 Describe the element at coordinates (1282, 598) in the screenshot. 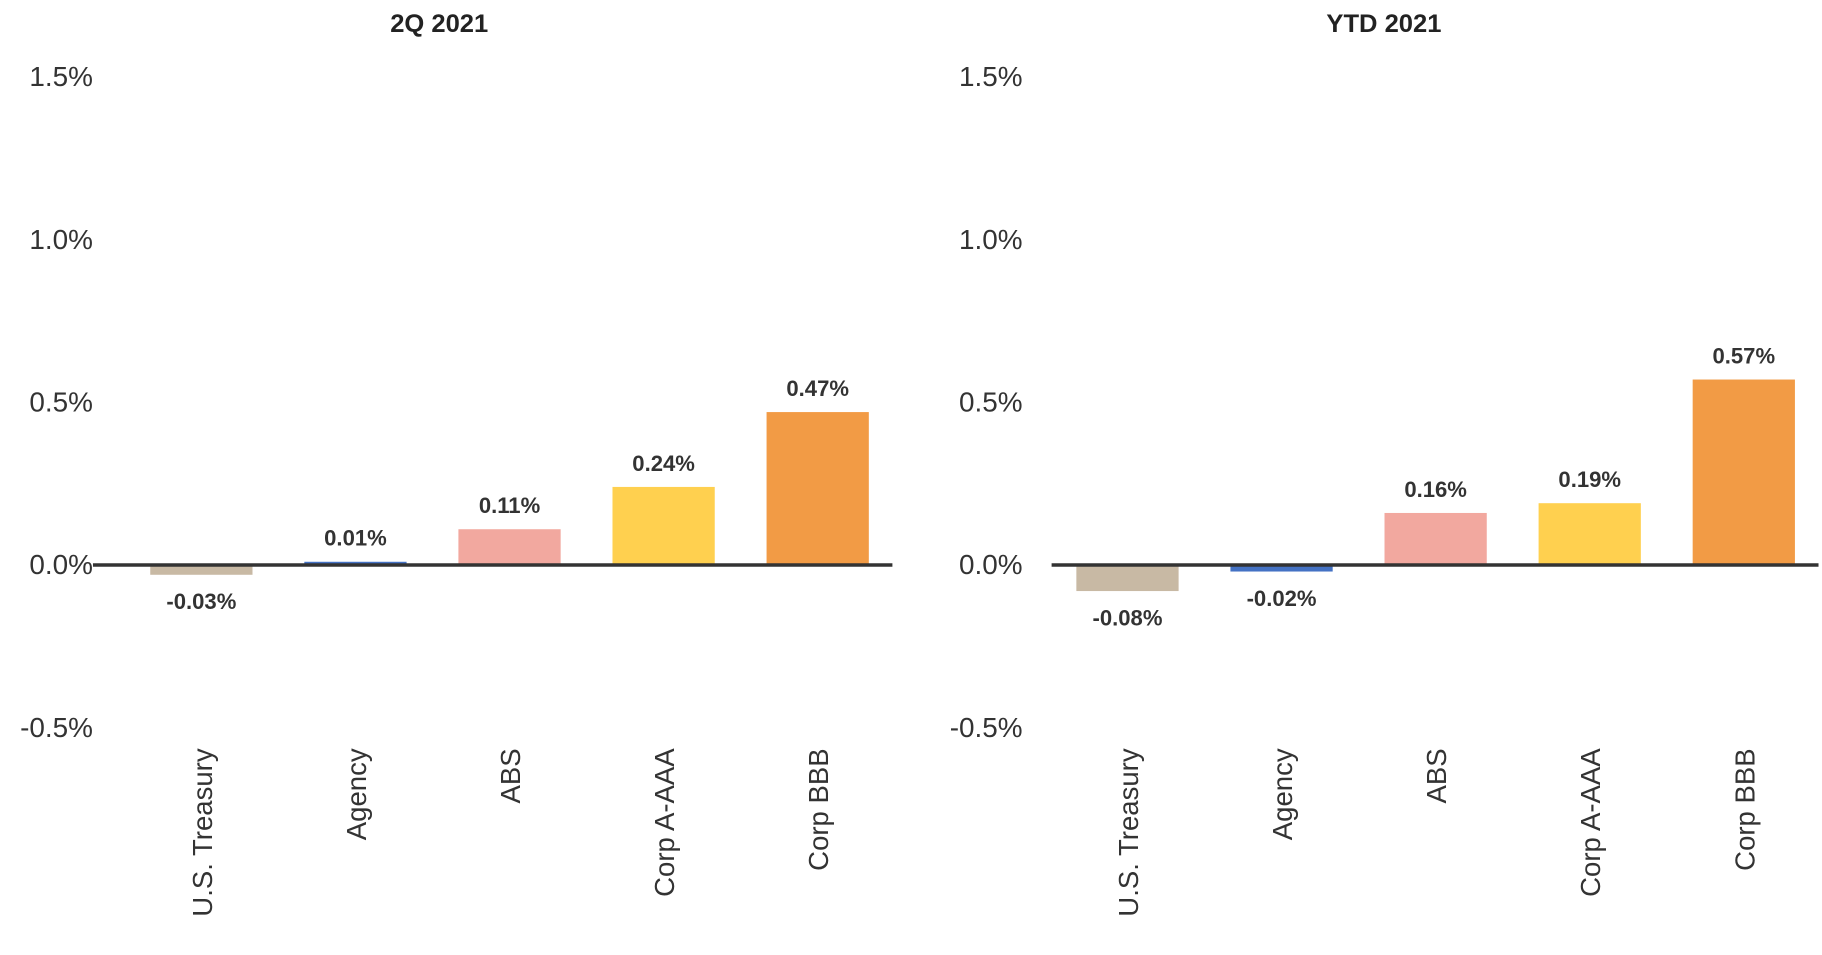

I see `value-label: -0.02%` at that location.